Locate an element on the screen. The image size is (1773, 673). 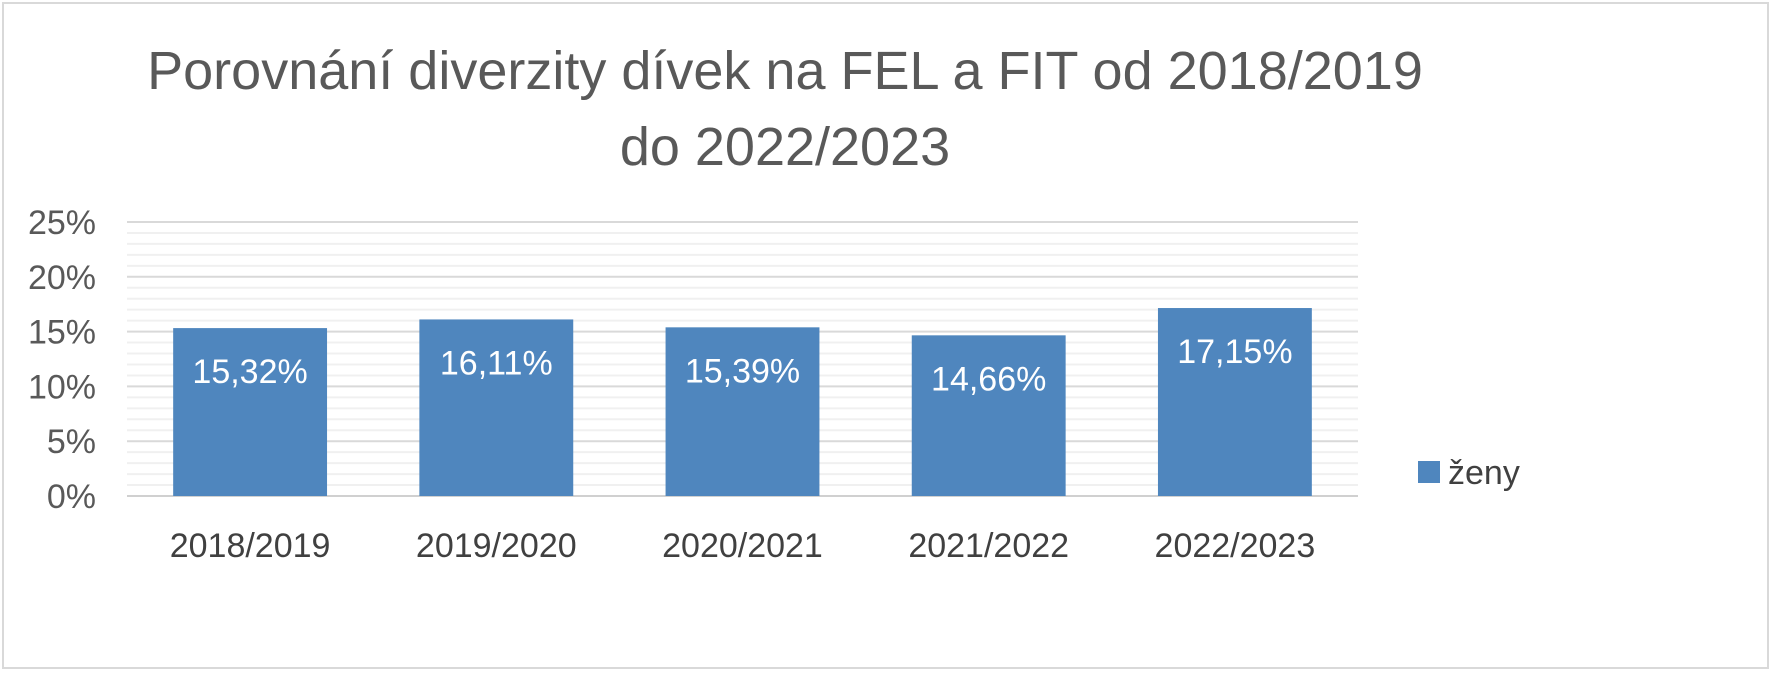
y-tick-label: 5% is located at coordinates (71, 442).